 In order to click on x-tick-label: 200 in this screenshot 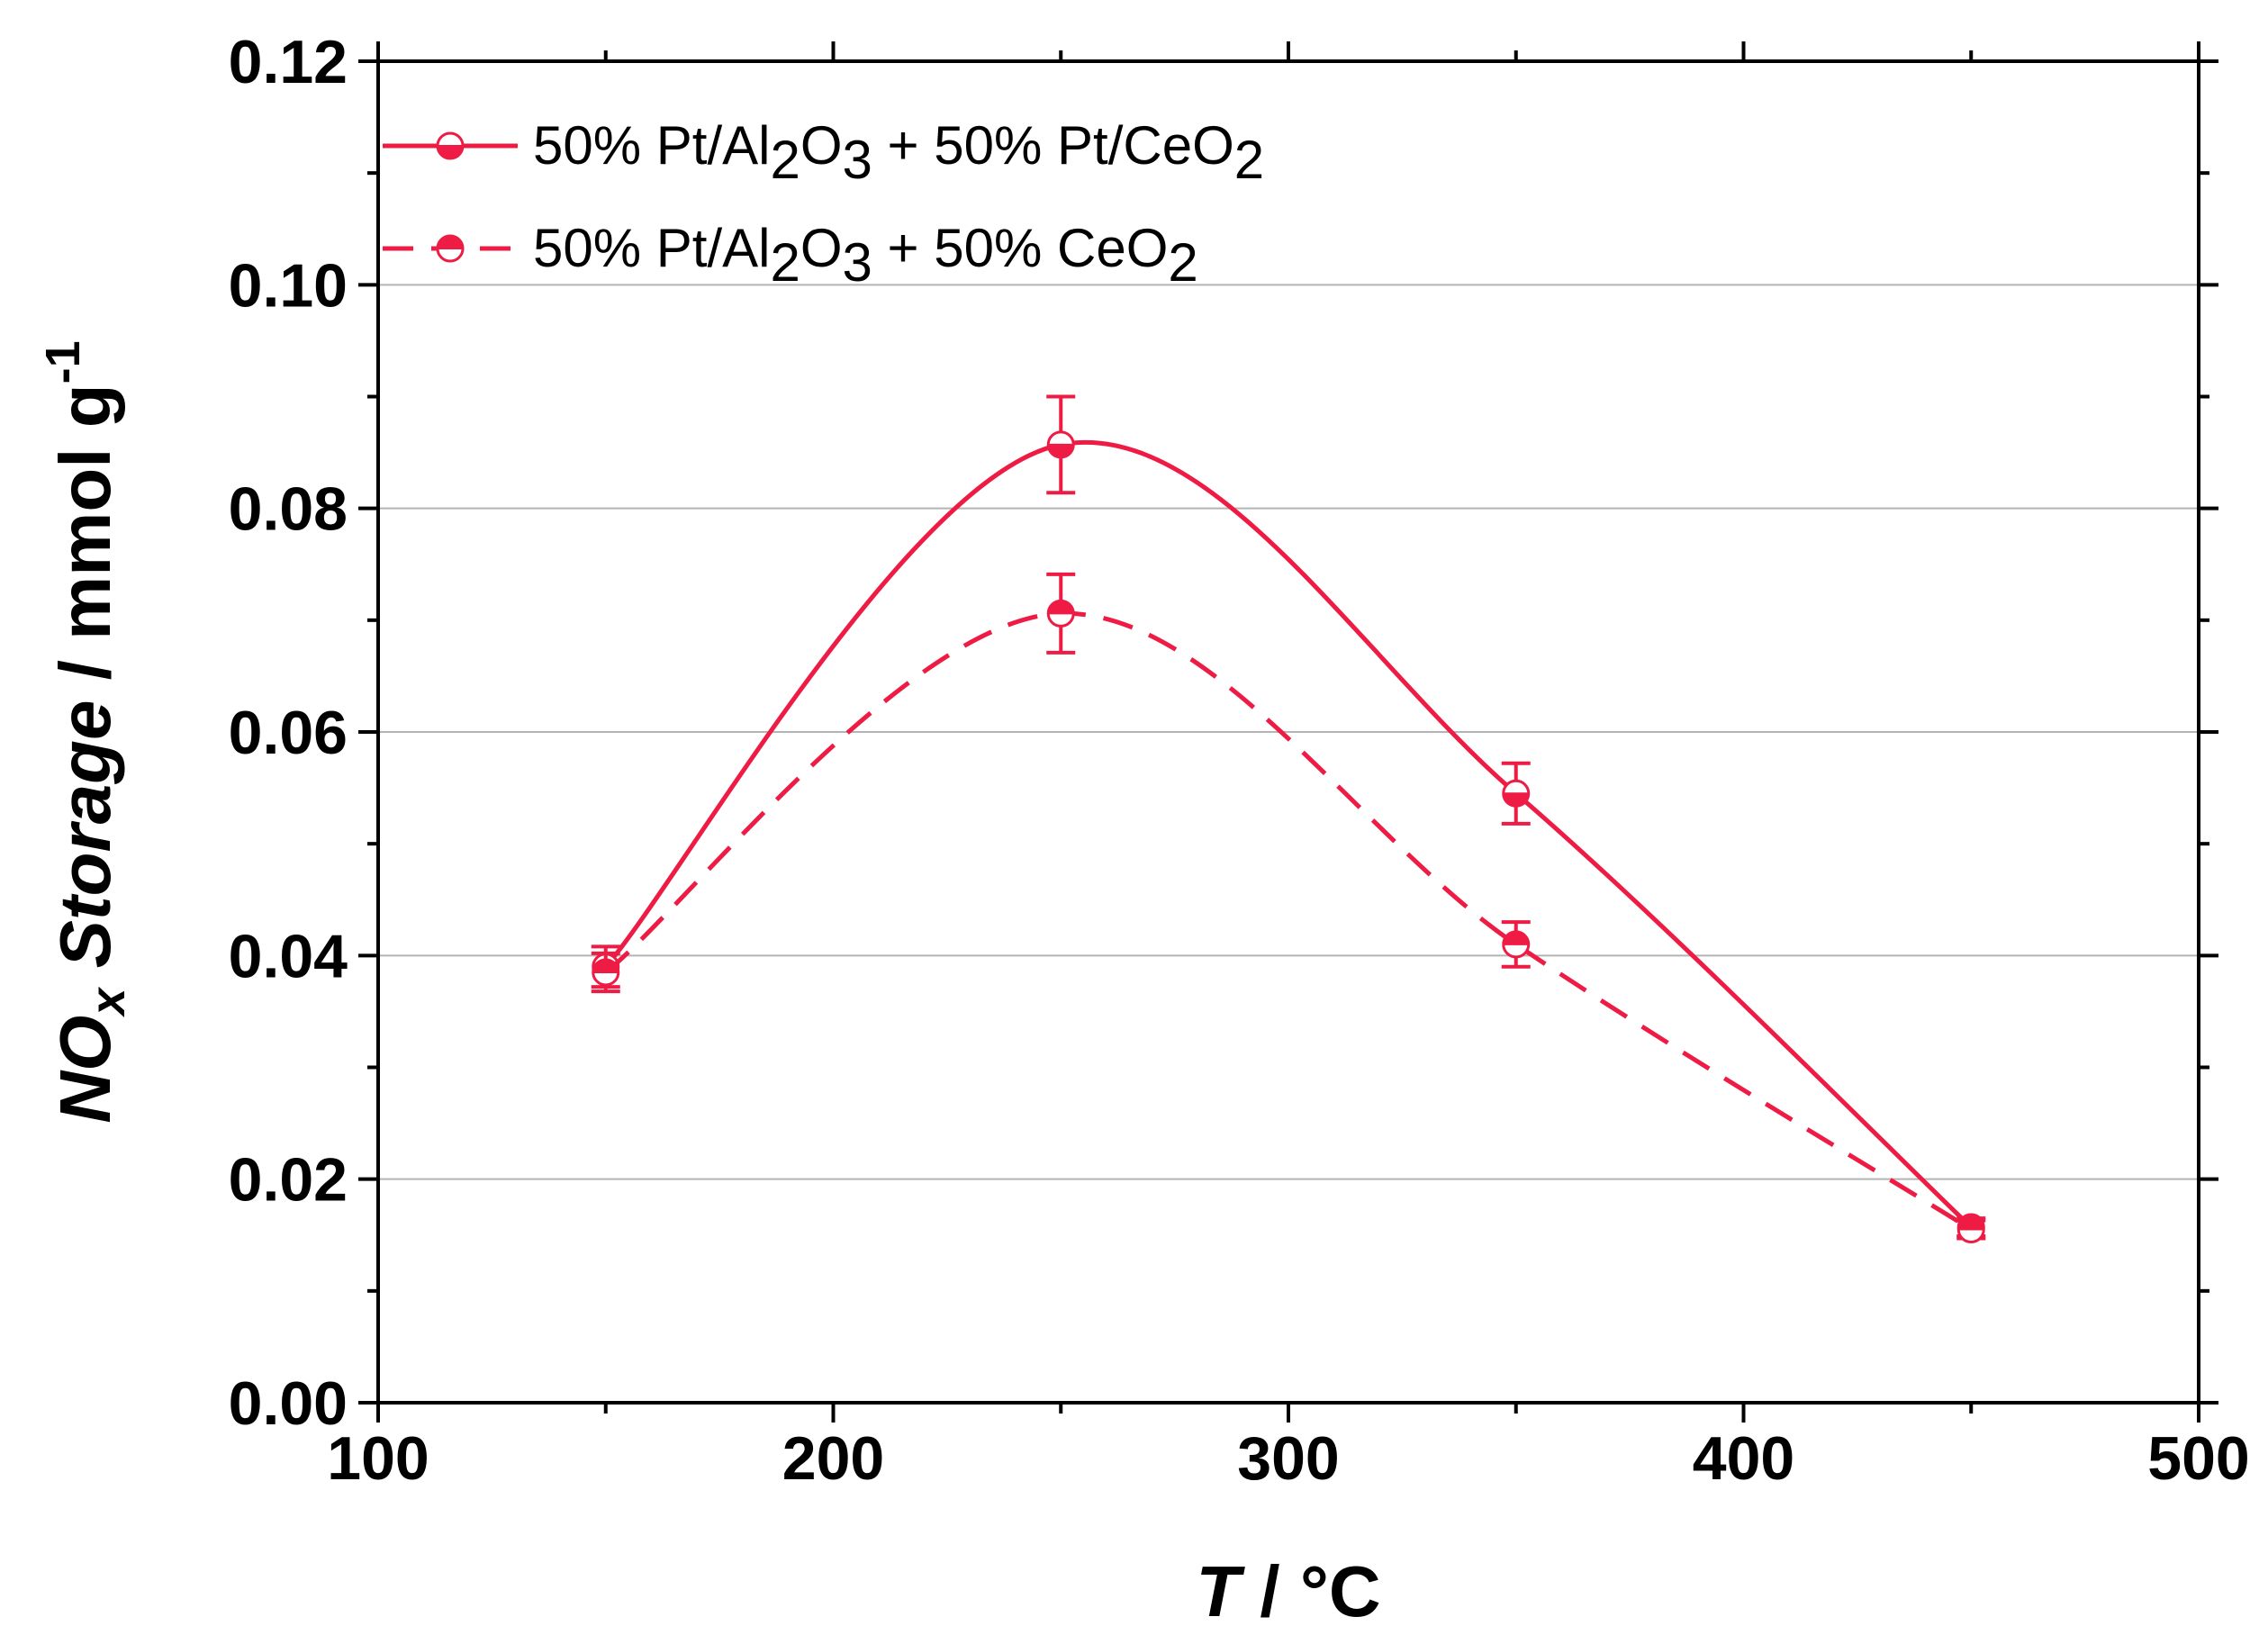, I will do `click(833, 1459)`.